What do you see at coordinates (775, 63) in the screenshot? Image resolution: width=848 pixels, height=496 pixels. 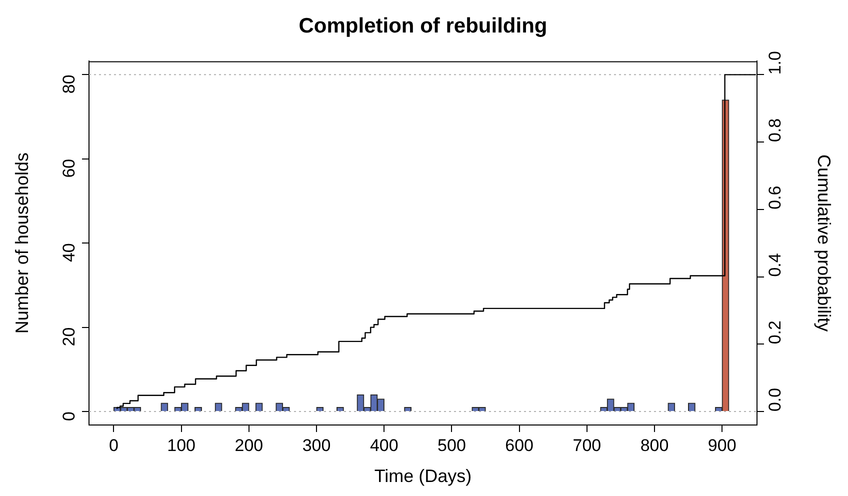 I see `y2-tick-label: 1.0` at bounding box center [775, 63].